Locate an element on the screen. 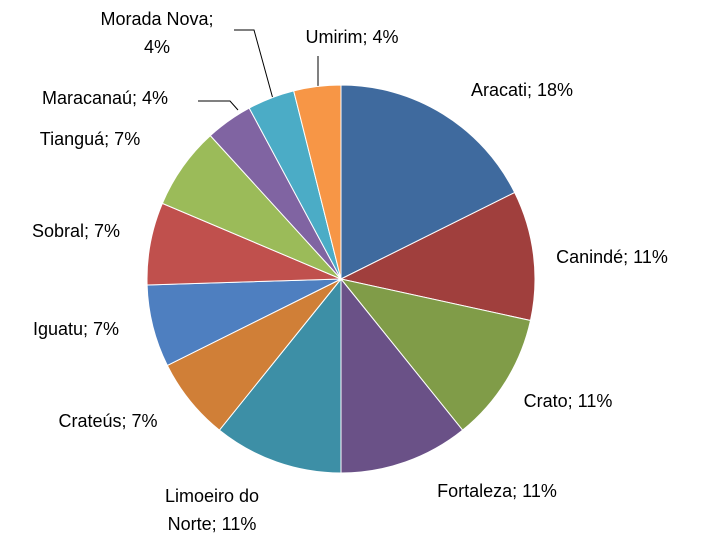 The width and height of the screenshot is (714, 541). data-label: Maracanaú; 4% is located at coordinates (105, 98).